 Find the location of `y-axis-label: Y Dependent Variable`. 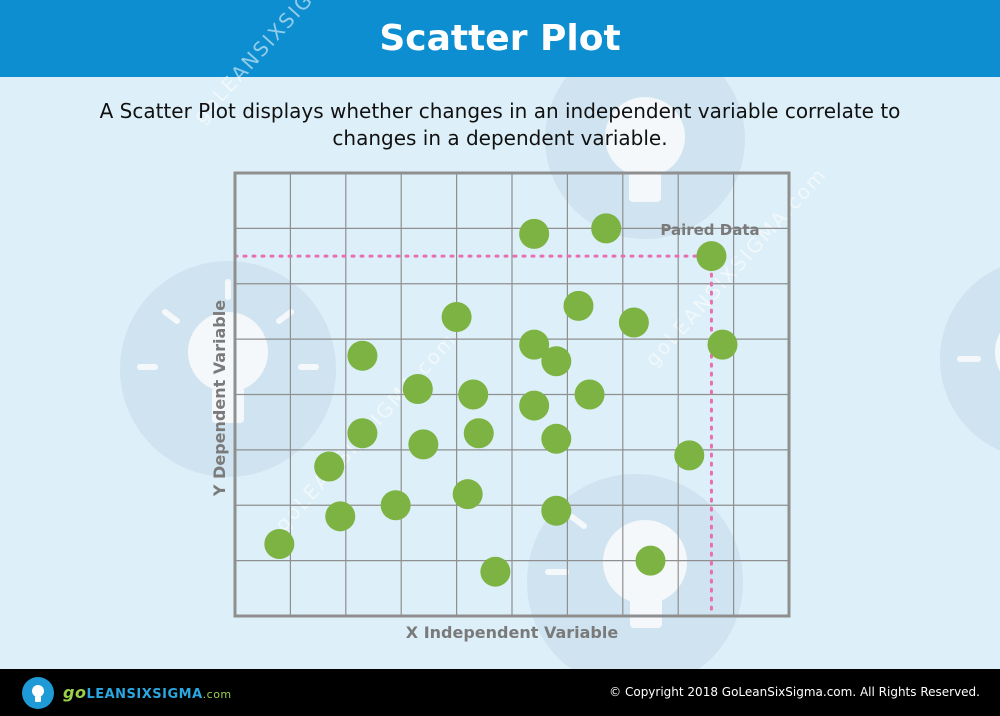

y-axis-label: Y Dependent Variable is located at coordinates (219, 398).